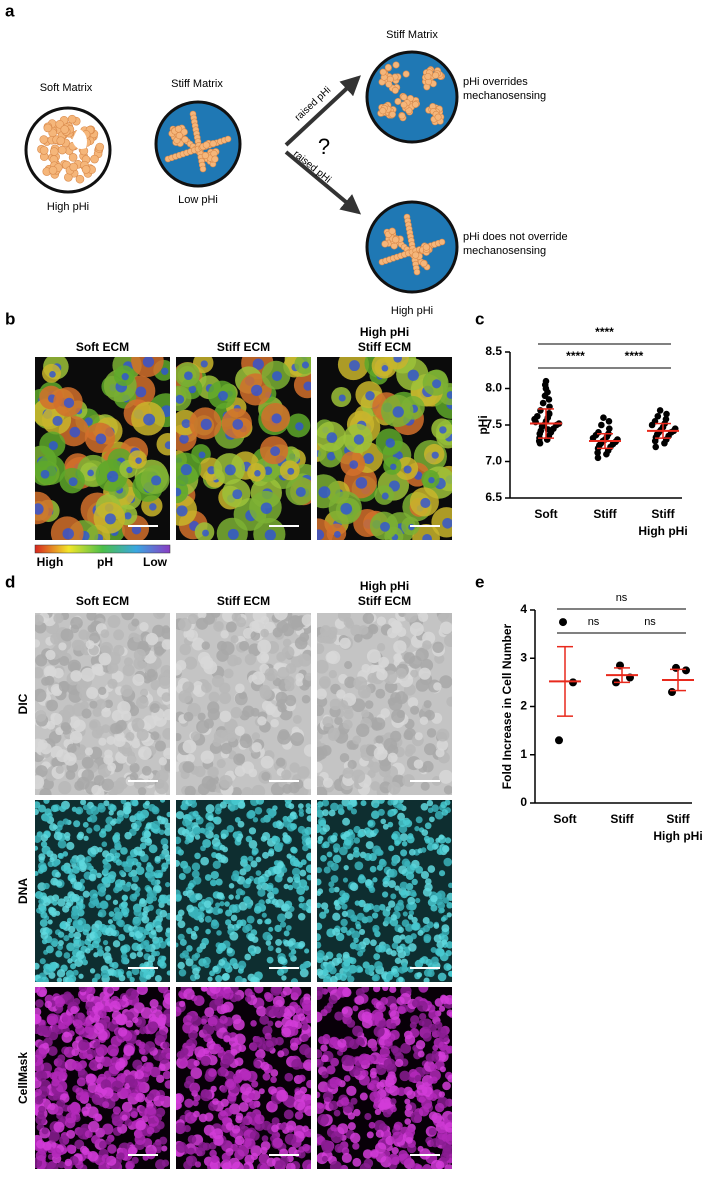  I want to click on x-tick-label: Stiff, so click(678, 819).